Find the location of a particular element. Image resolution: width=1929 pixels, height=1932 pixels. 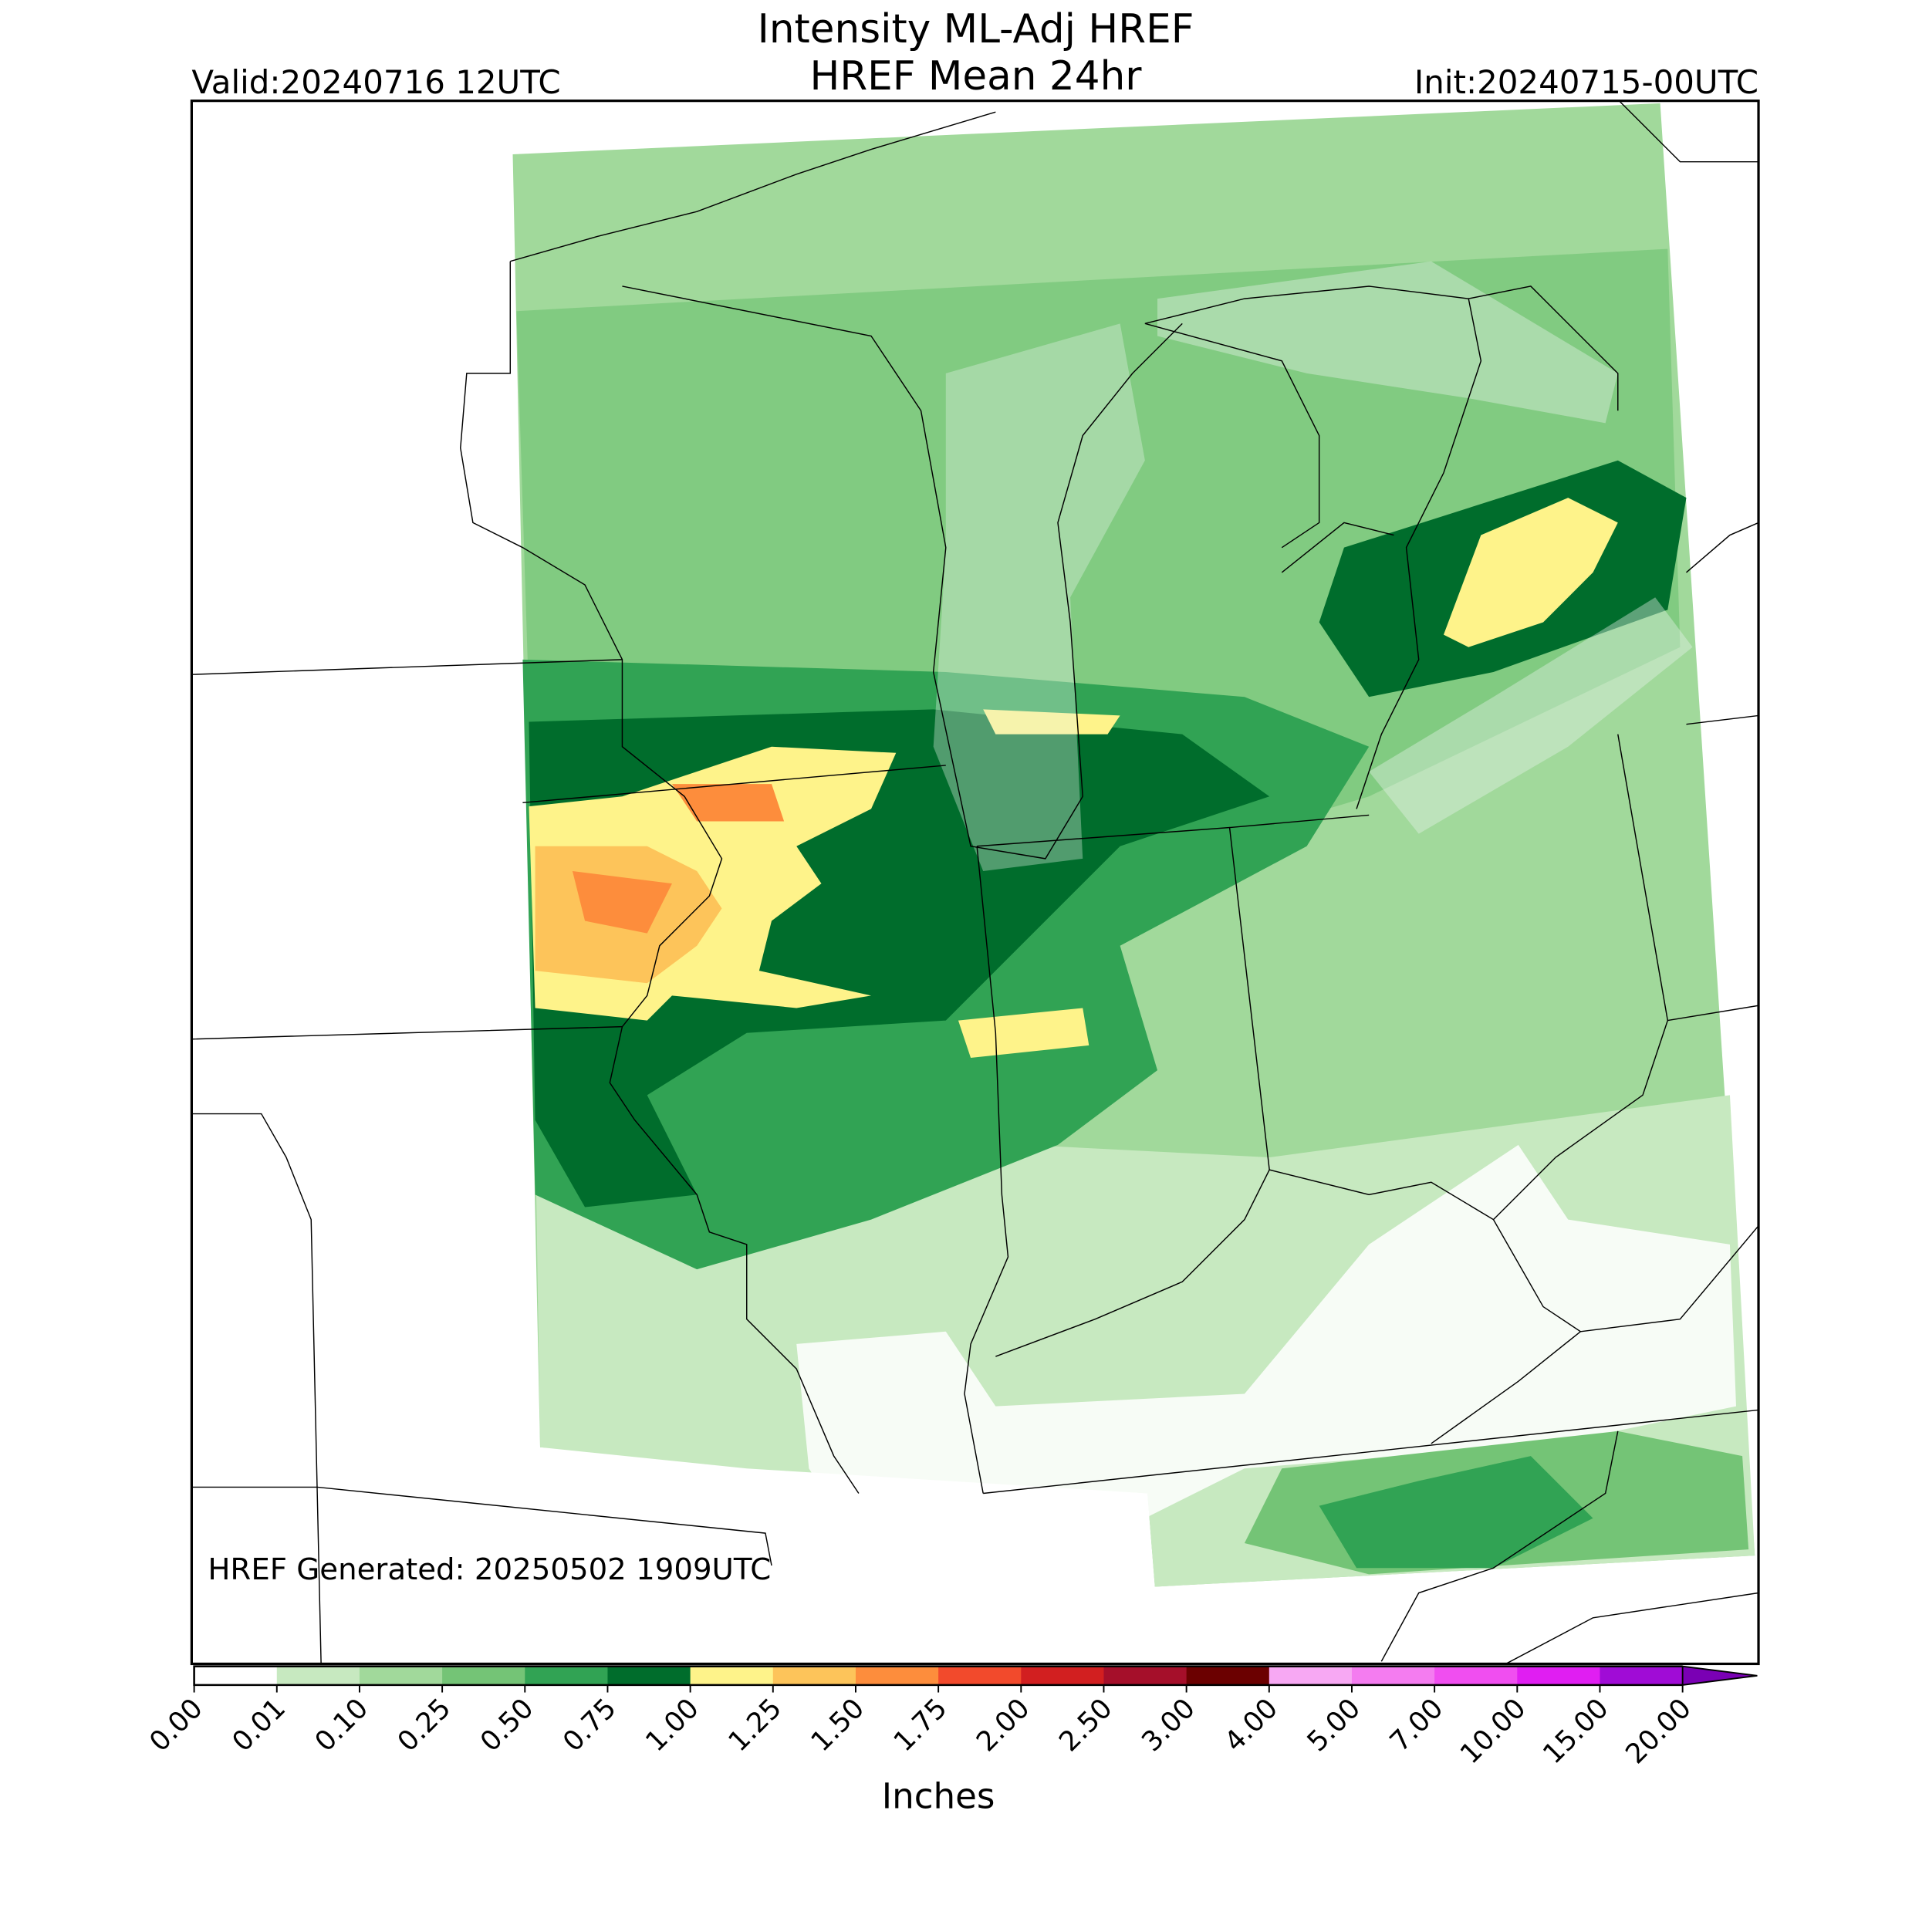

colorbar-label: Inches is located at coordinates (938, 1797).